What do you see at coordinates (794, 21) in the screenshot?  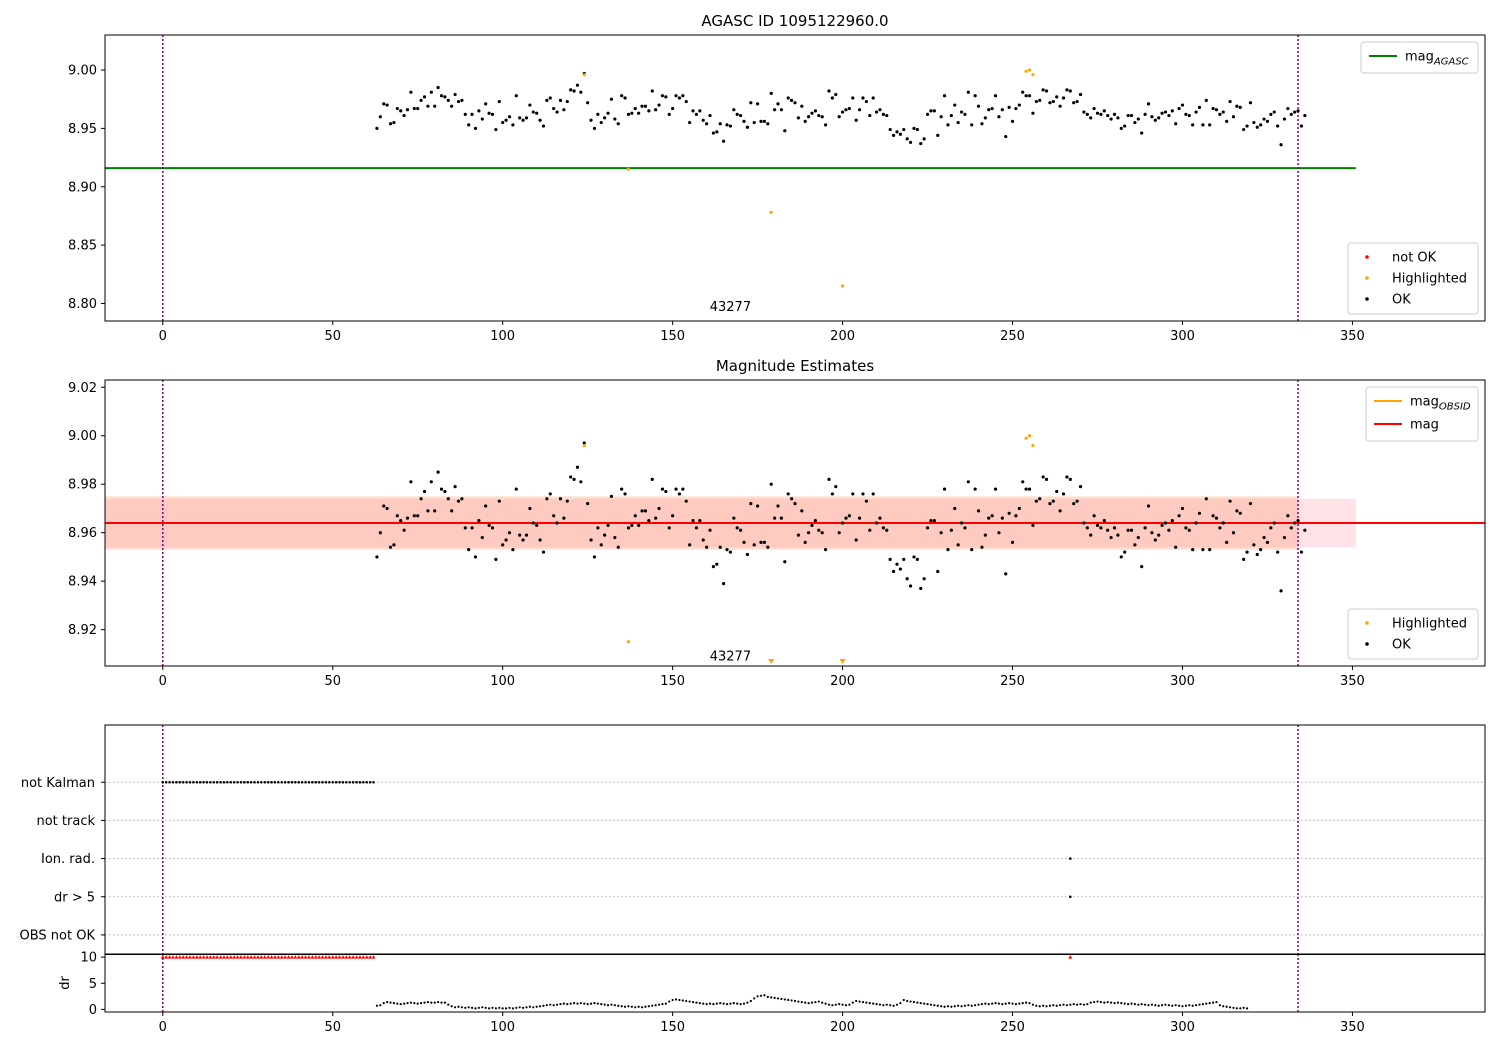 I see `panel-title: AGASC ID 1095122960.0` at bounding box center [794, 21].